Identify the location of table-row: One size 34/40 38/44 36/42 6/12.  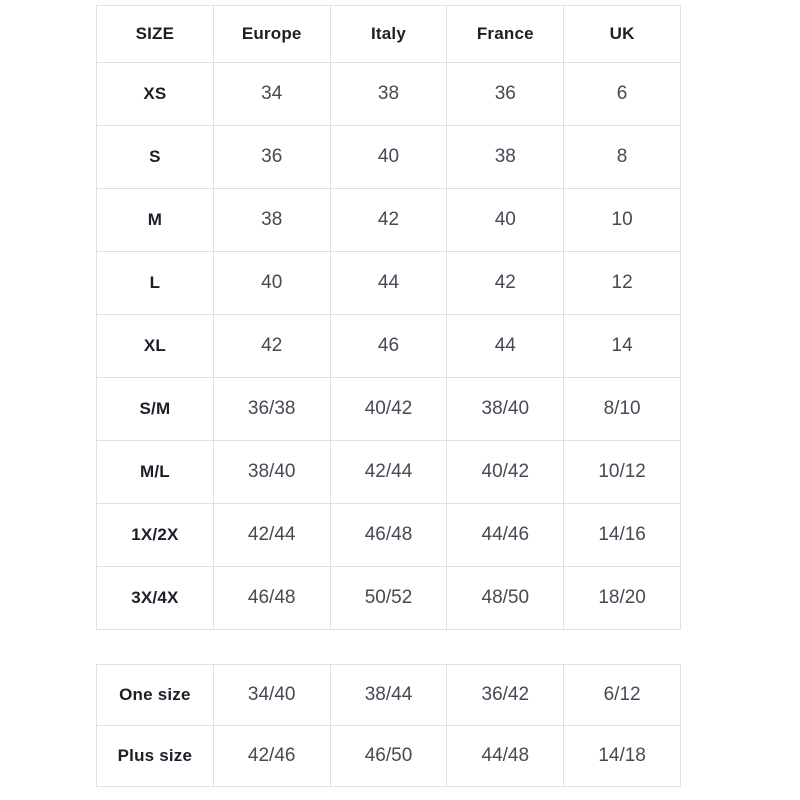
(388, 695).